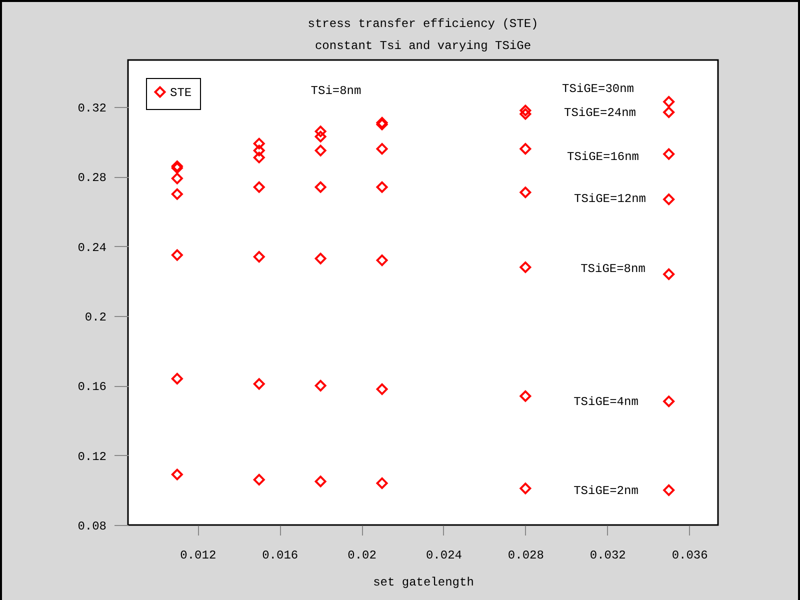  What do you see at coordinates (603, 157) in the screenshot?
I see `annotation: TSiGE=16nm` at bounding box center [603, 157].